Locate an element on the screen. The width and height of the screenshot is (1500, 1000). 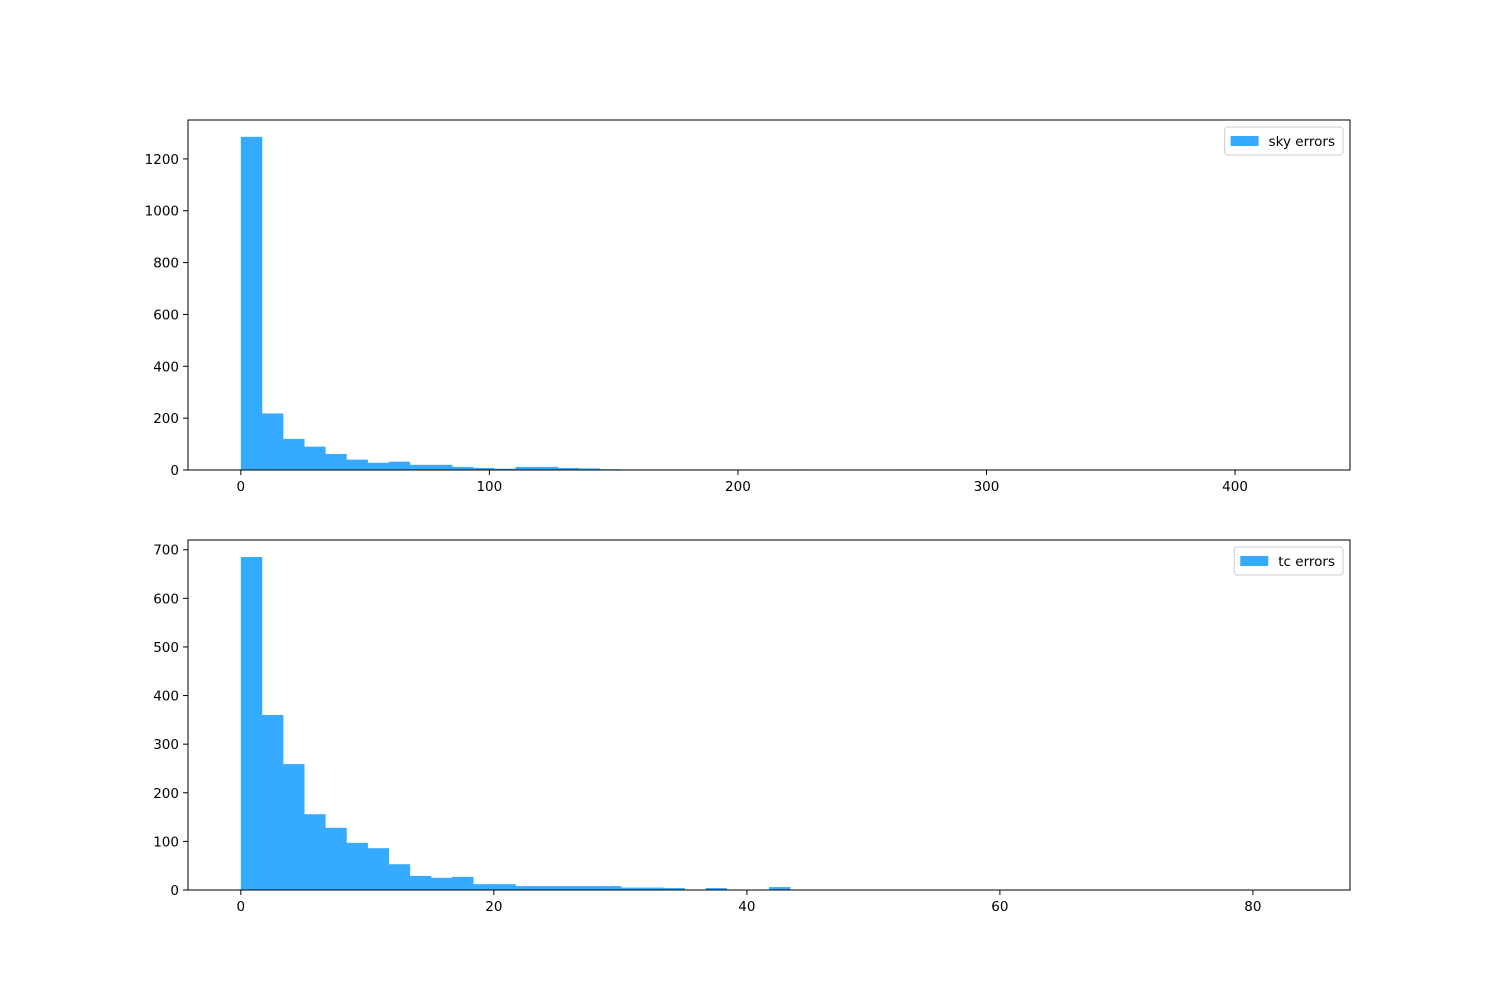
legend-label: tc errors is located at coordinates (1306, 562).